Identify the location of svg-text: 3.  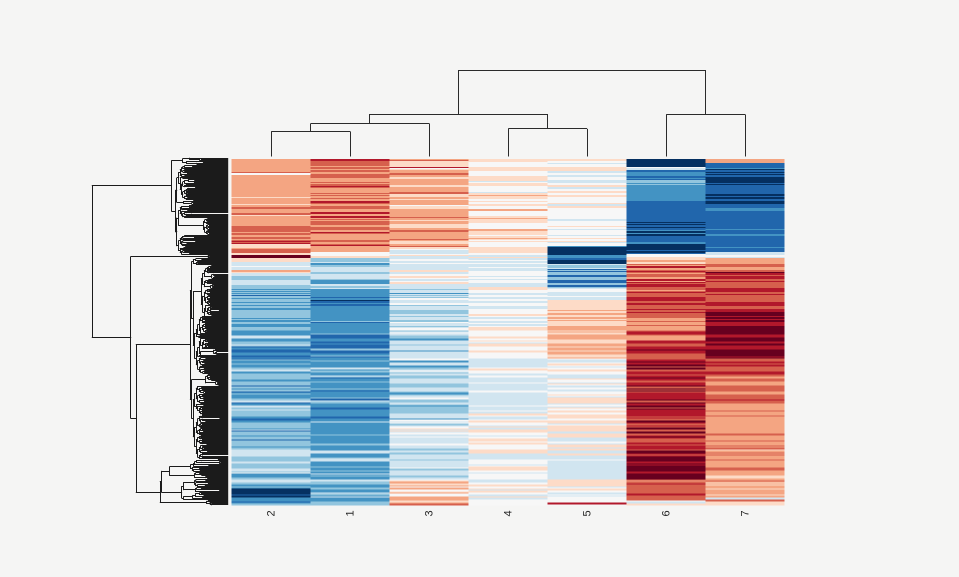
(430, 513).